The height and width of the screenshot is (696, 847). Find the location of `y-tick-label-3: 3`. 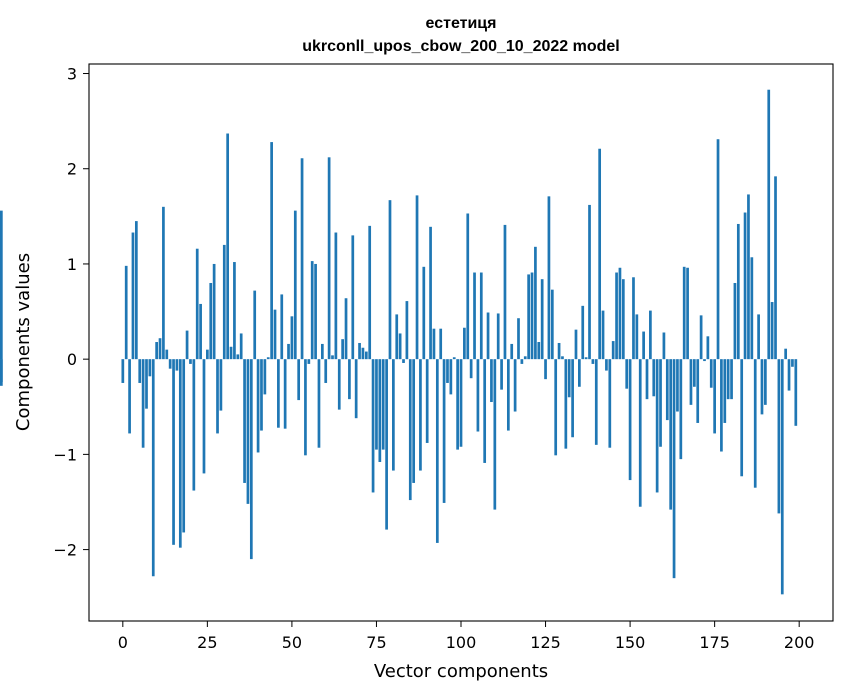

y-tick-label-3: 3 is located at coordinates (72, 74).